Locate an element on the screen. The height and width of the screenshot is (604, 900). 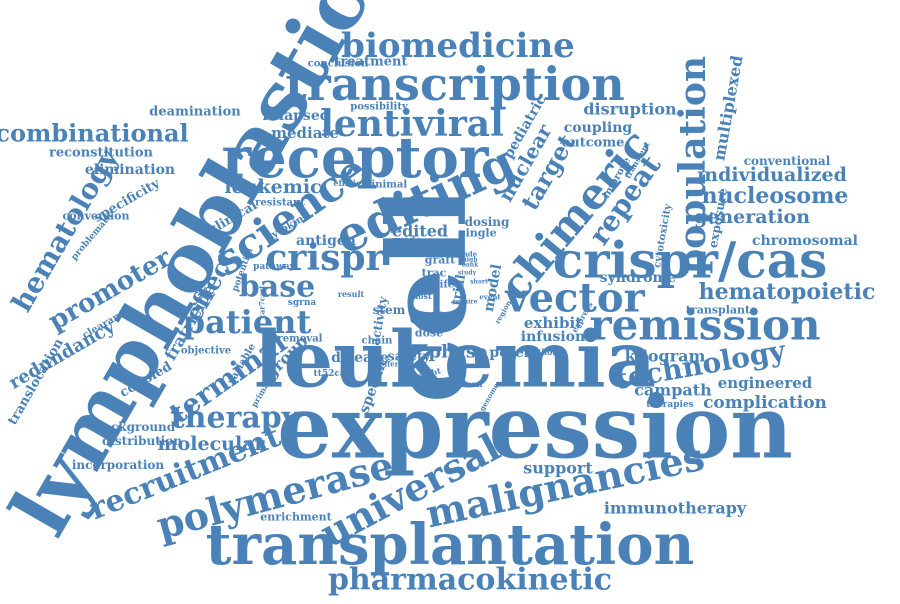
word-syndrome: syndrome is located at coordinates (638, 278).